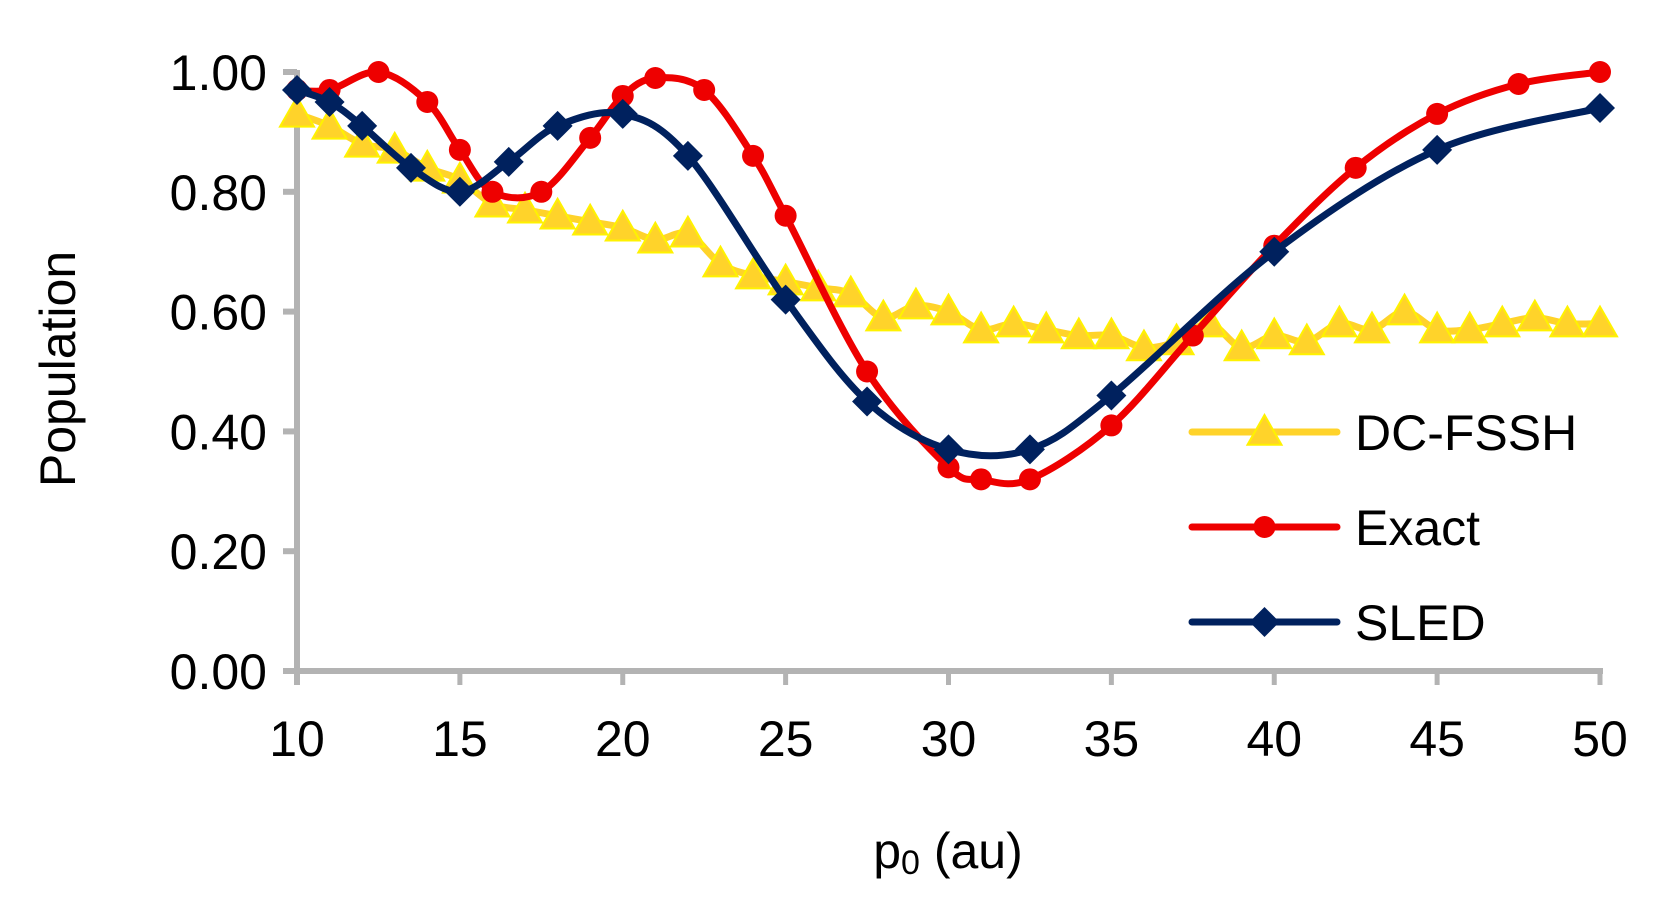  What do you see at coordinates (786, 739) in the screenshot?
I see `x-tick-label: 25` at bounding box center [786, 739].